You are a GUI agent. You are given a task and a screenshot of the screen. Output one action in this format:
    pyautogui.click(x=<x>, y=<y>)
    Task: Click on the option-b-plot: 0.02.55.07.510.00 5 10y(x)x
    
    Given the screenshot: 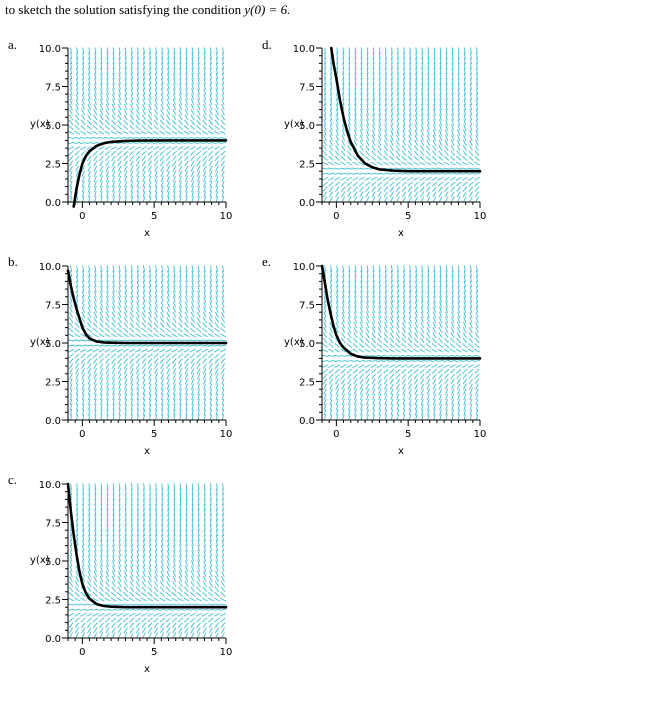 What is the action you would take?
    pyautogui.click(x=125, y=363)
    